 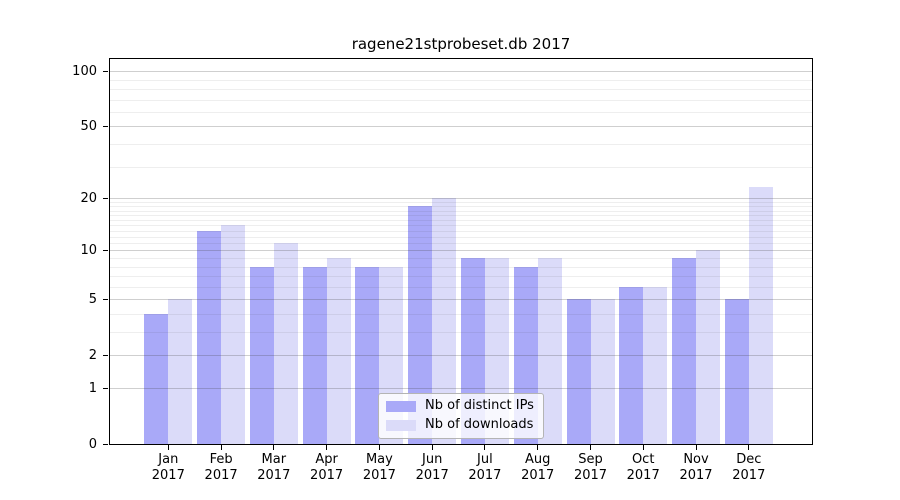 What do you see at coordinates (736, 371) in the screenshot?
I see `bar-dec-distinct-ips` at bounding box center [736, 371].